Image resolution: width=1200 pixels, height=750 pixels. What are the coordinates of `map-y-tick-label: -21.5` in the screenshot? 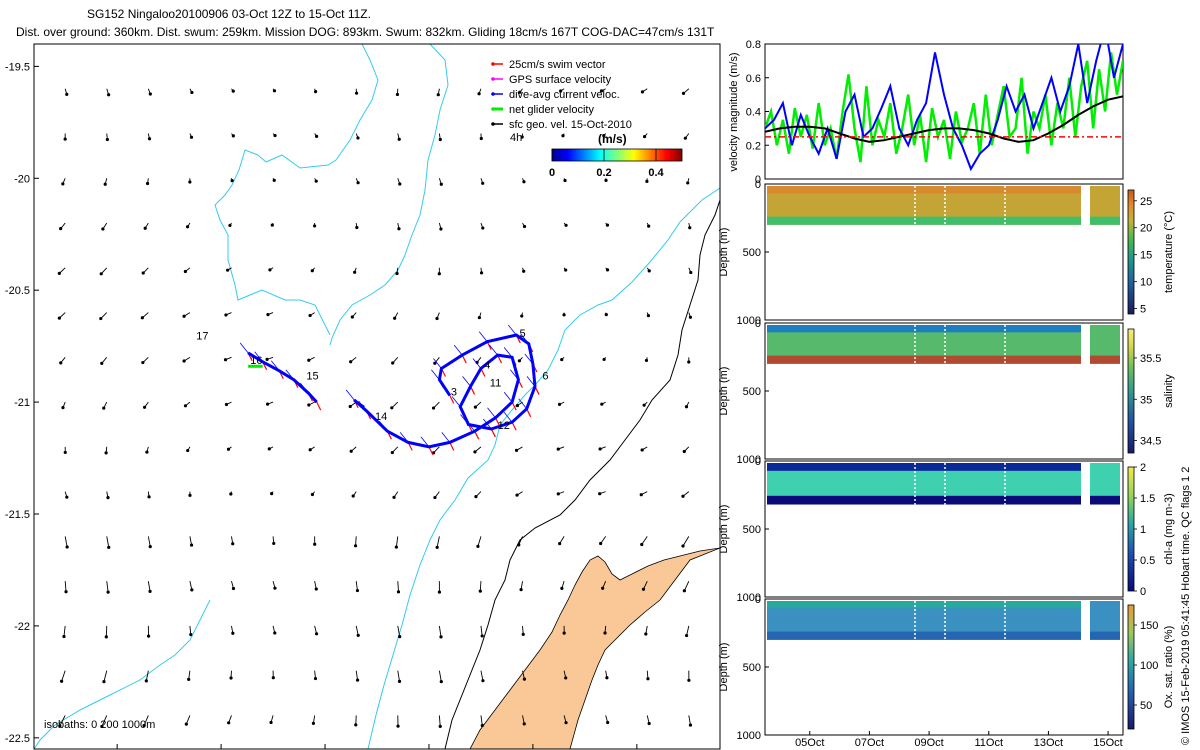 It's located at (17, 515).